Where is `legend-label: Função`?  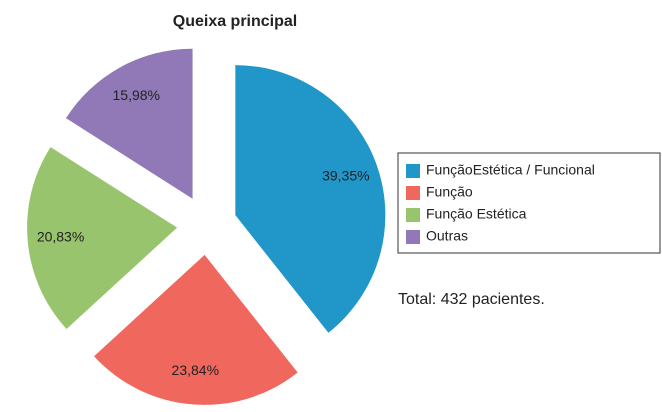
legend-label: Função is located at coordinates (449, 192).